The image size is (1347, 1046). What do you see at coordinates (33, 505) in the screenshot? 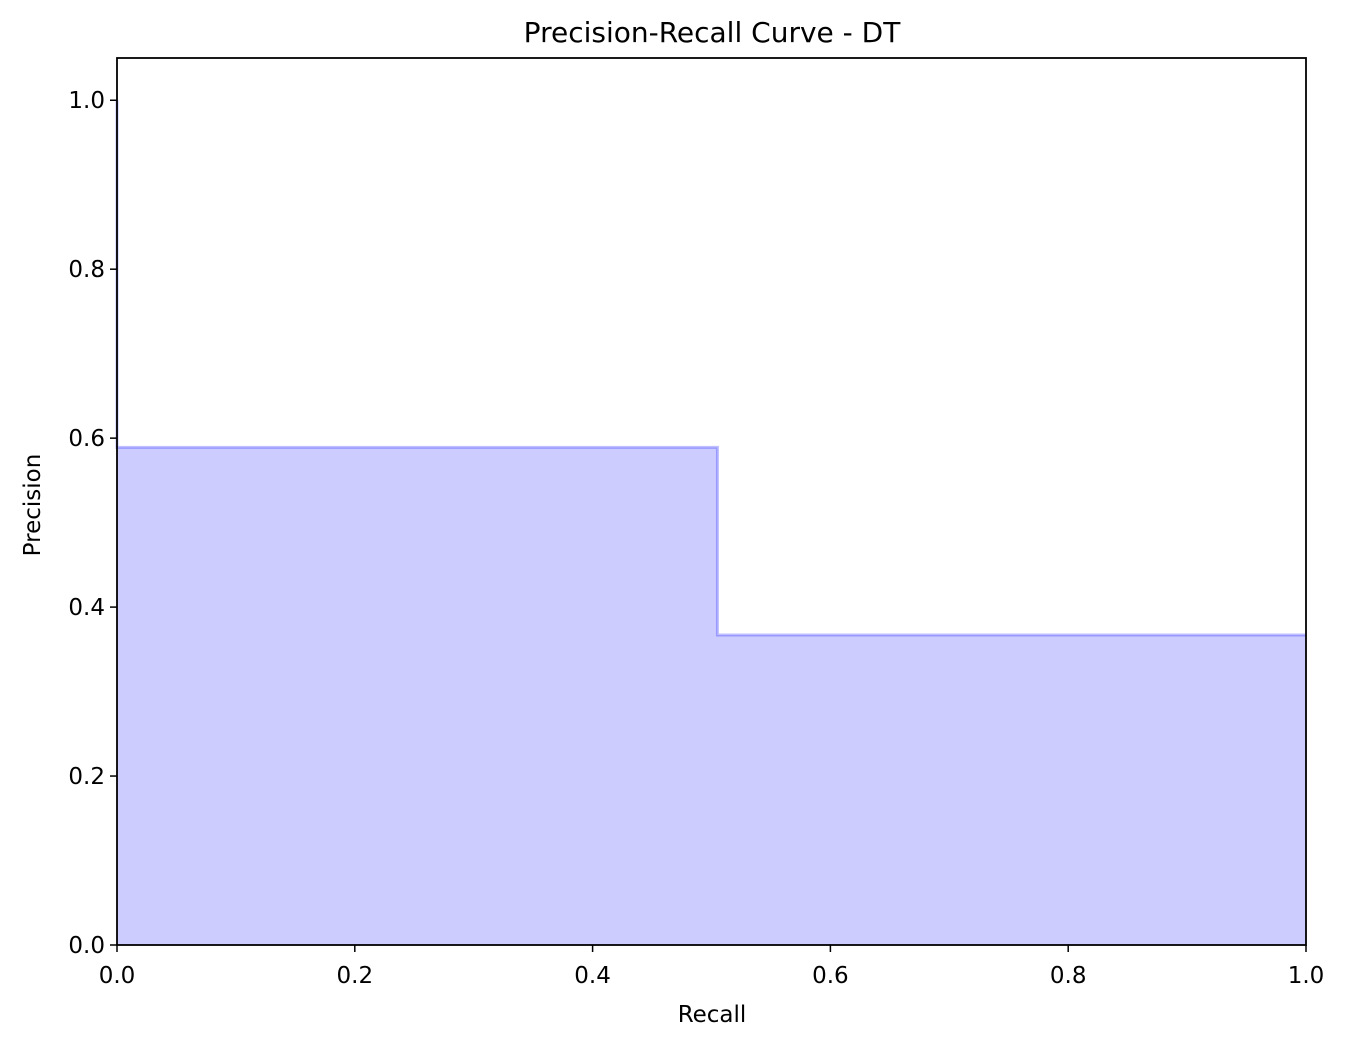
I see `y-axis-label: Precision` at bounding box center [33, 505].